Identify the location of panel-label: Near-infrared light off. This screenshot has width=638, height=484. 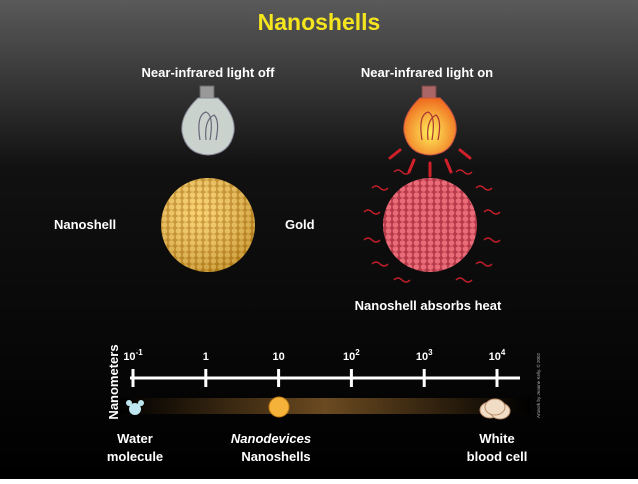
(209, 72).